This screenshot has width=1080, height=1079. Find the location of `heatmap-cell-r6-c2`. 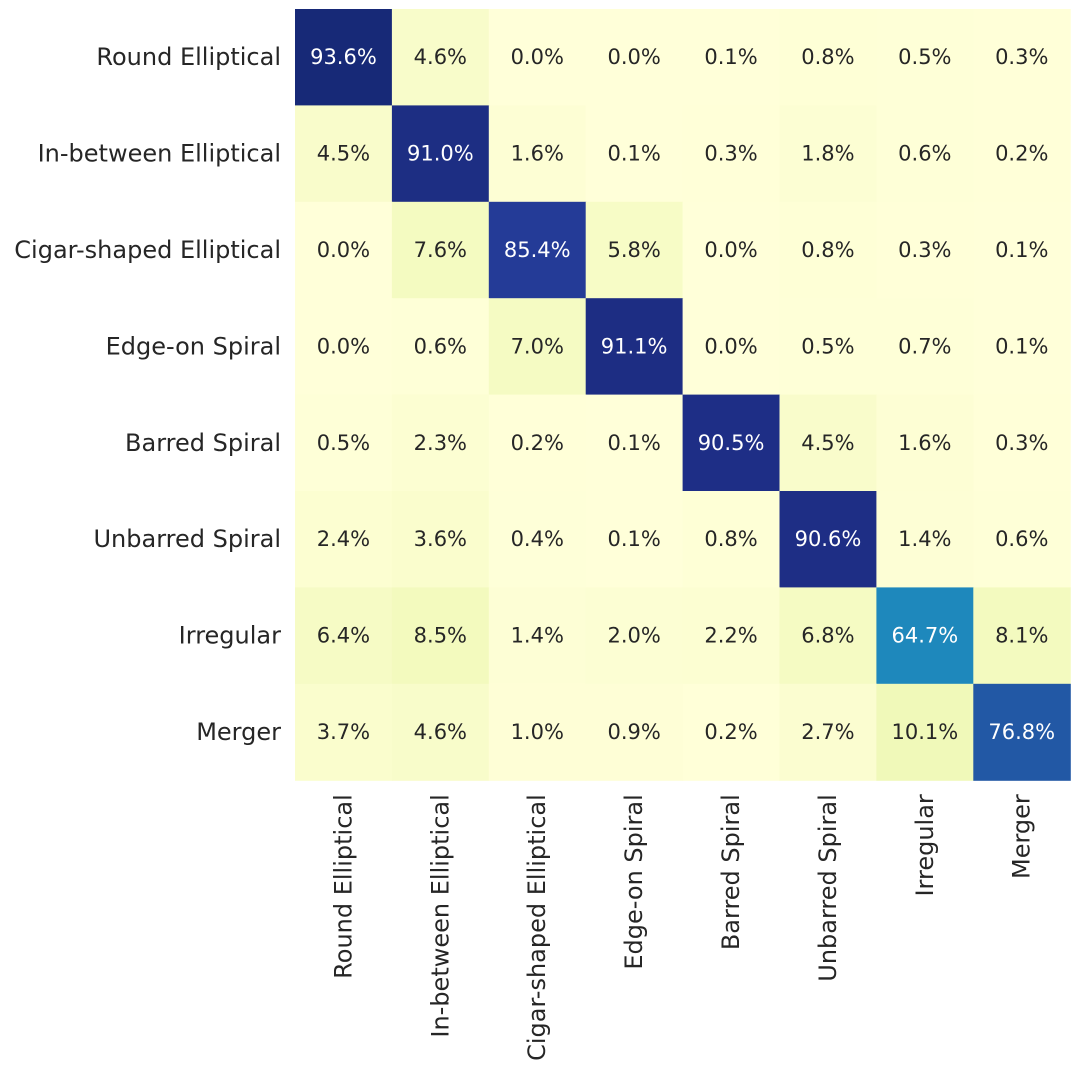

heatmap-cell-r6-c2 is located at coordinates (537, 636).